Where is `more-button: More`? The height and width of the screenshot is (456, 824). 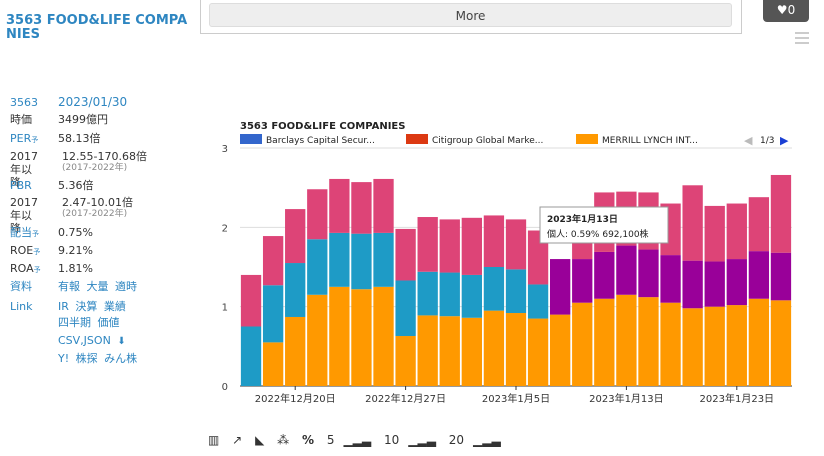 more-button: More is located at coordinates (470, 15).